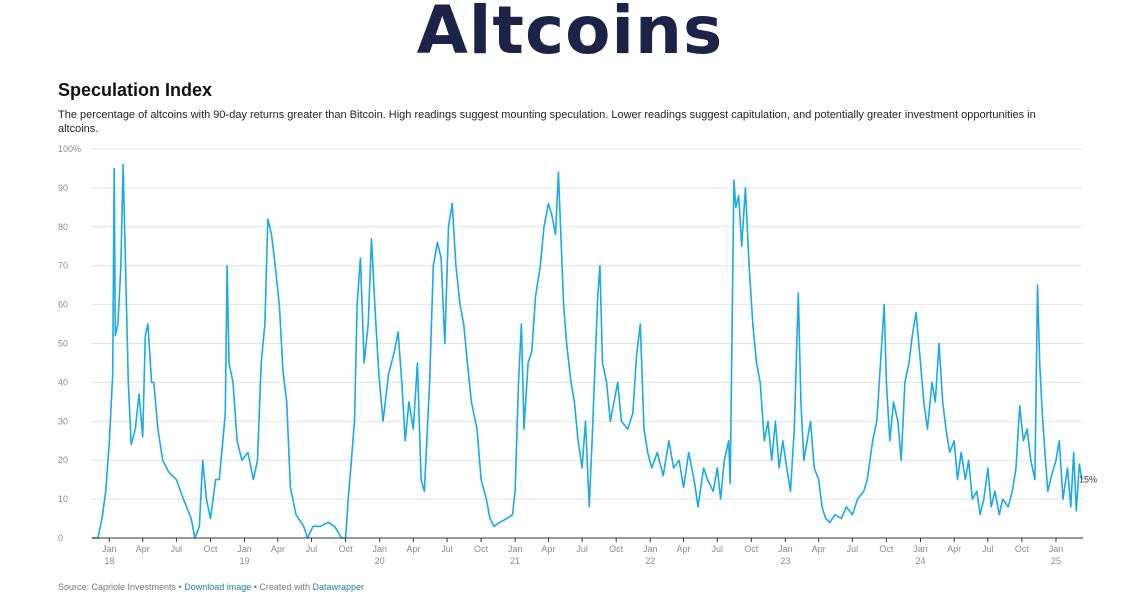  I want to click on y-tick-label: 80, so click(63, 227).